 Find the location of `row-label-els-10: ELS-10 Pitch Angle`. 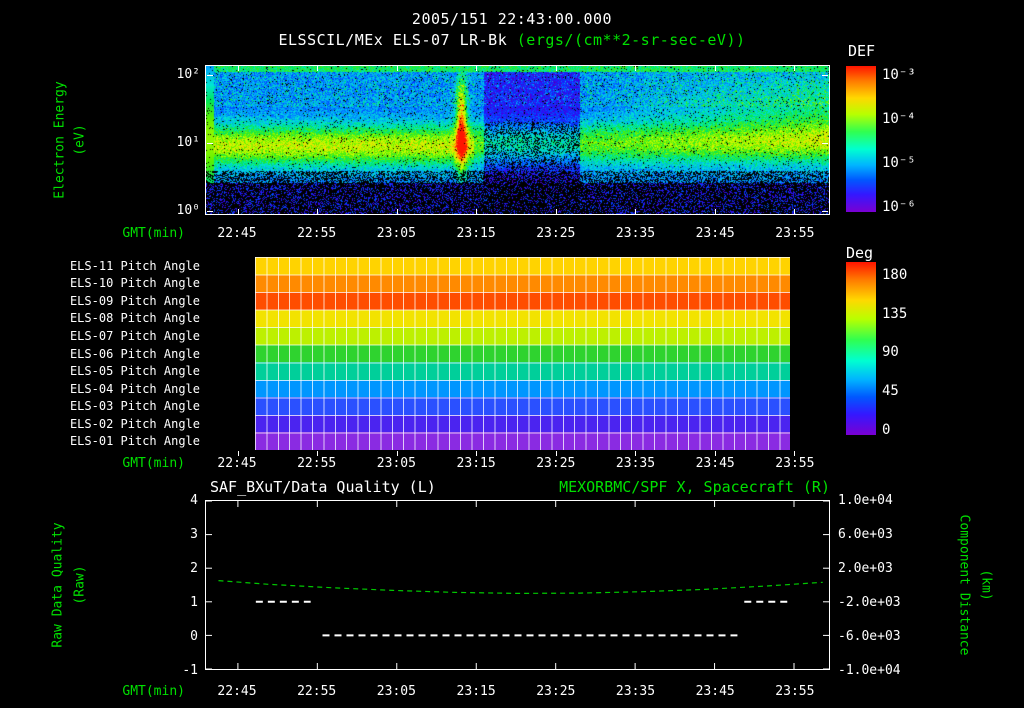

row-label-els-10: ELS-10 Pitch Angle is located at coordinates (134, 283).